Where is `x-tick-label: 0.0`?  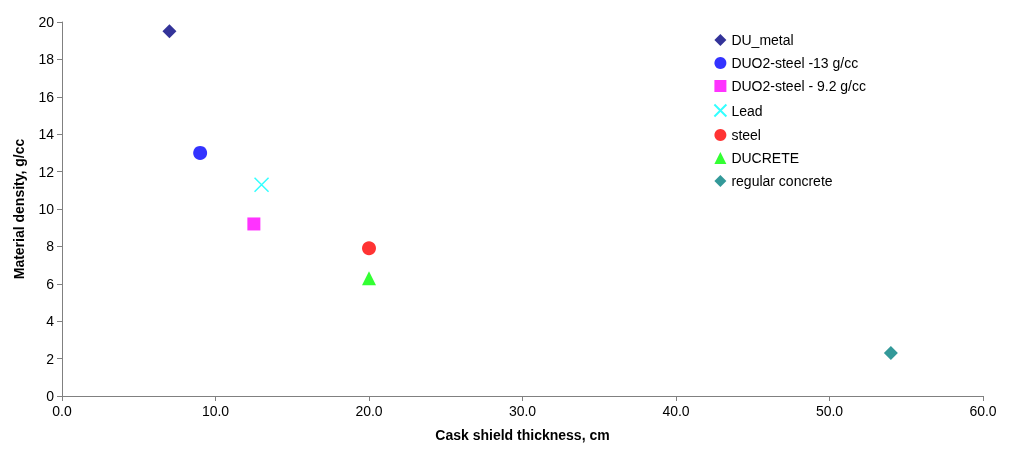 x-tick-label: 0.0 is located at coordinates (62, 411).